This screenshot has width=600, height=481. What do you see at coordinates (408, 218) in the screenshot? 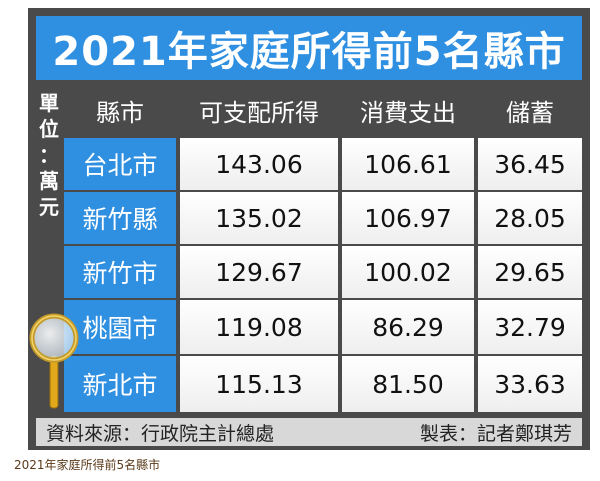
I see `spending-cell: 106.97` at bounding box center [408, 218].